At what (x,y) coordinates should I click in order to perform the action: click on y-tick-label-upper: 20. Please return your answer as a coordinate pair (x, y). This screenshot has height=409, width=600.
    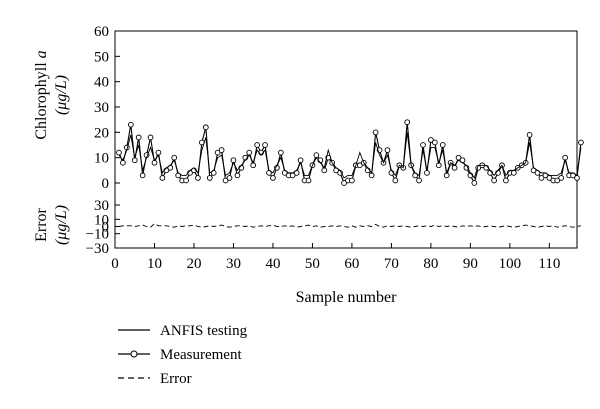
    Looking at the image, I should click on (101, 133).